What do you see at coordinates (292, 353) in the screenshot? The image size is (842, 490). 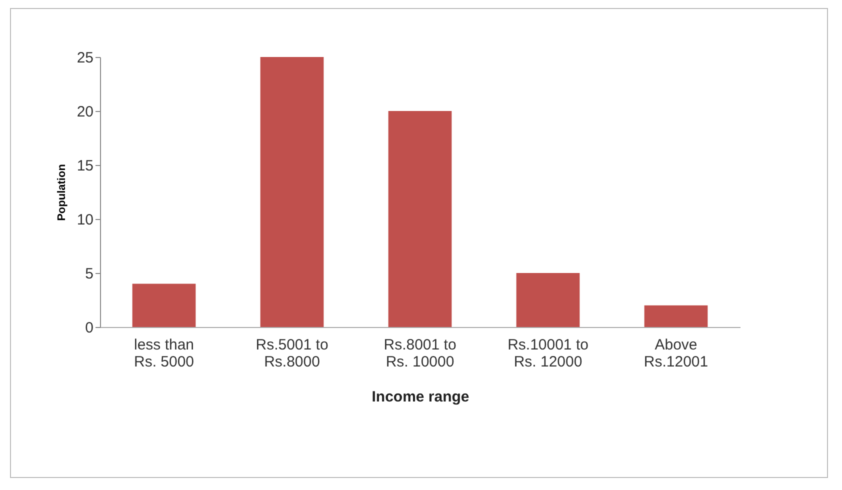 I see `x-tick-label: Rs.5001 to Rs.8000` at bounding box center [292, 353].